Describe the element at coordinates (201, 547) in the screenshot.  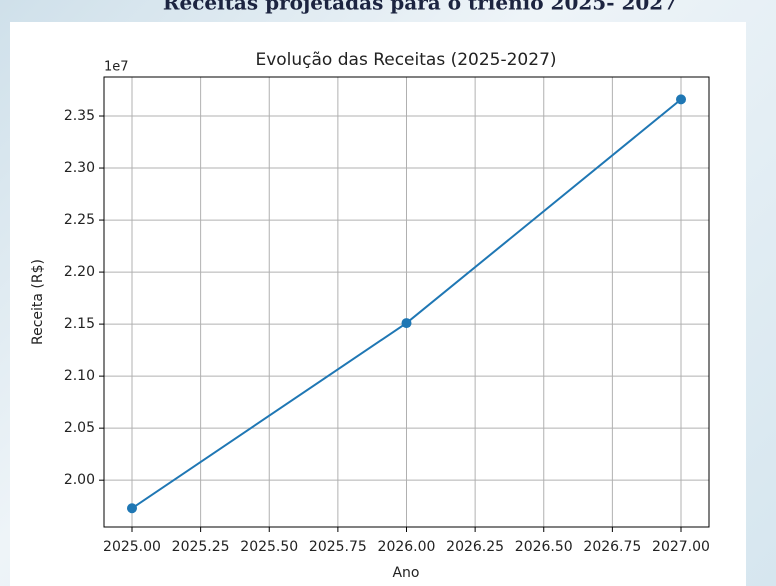
I see `x-tick-label: 2025.25` at that location.